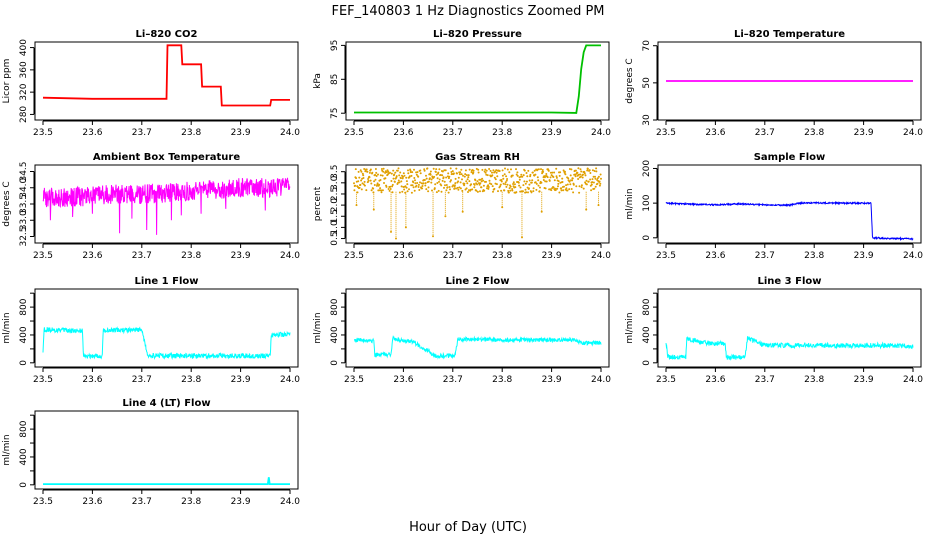 The height and width of the screenshot is (540, 936). What do you see at coordinates (24, 47) in the screenshot?
I see `y-tick-label: 400` at bounding box center [24, 47].